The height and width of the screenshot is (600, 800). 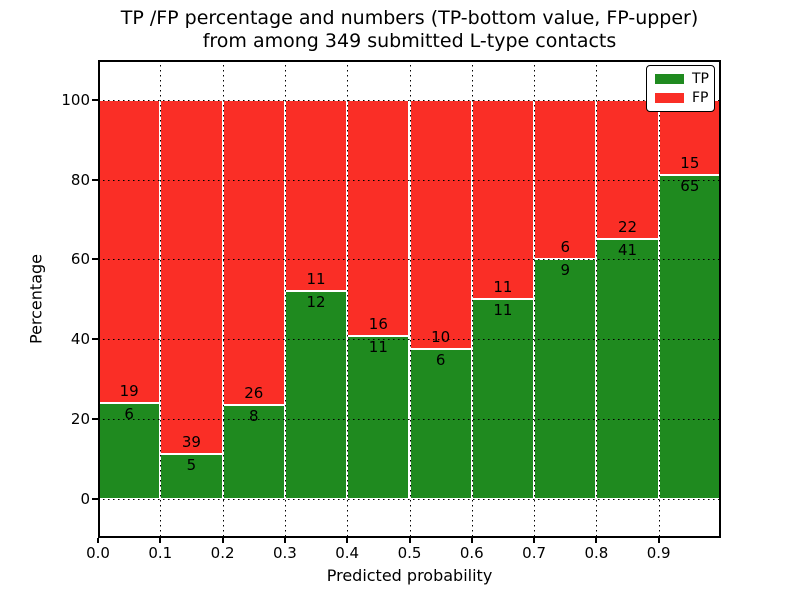 I want to click on legend-row: TP, so click(x=680, y=79).